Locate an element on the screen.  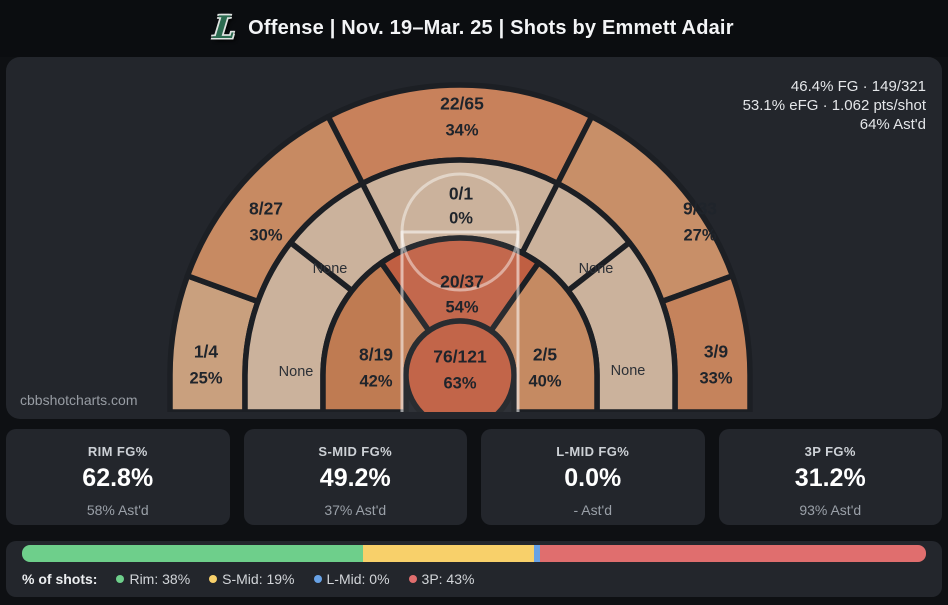
bar-segment-lmid is located at coordinates (537, 553).